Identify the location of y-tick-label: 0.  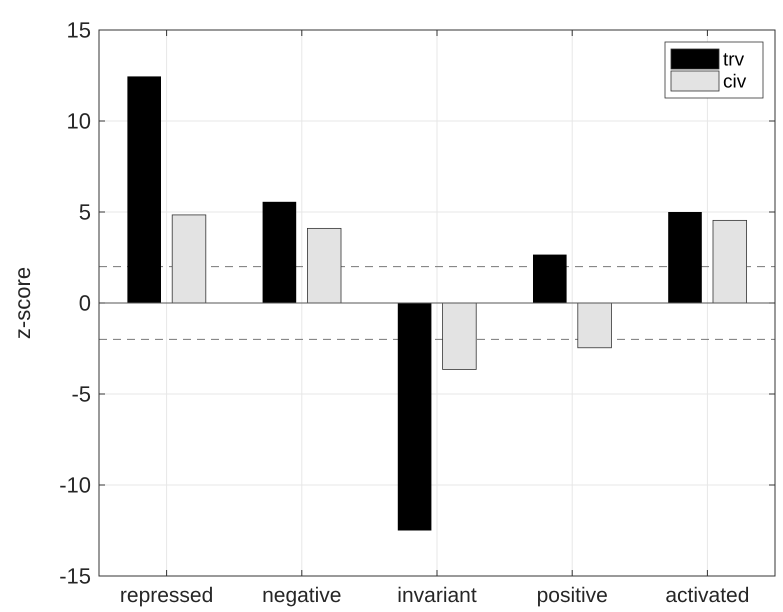
(84, 303).